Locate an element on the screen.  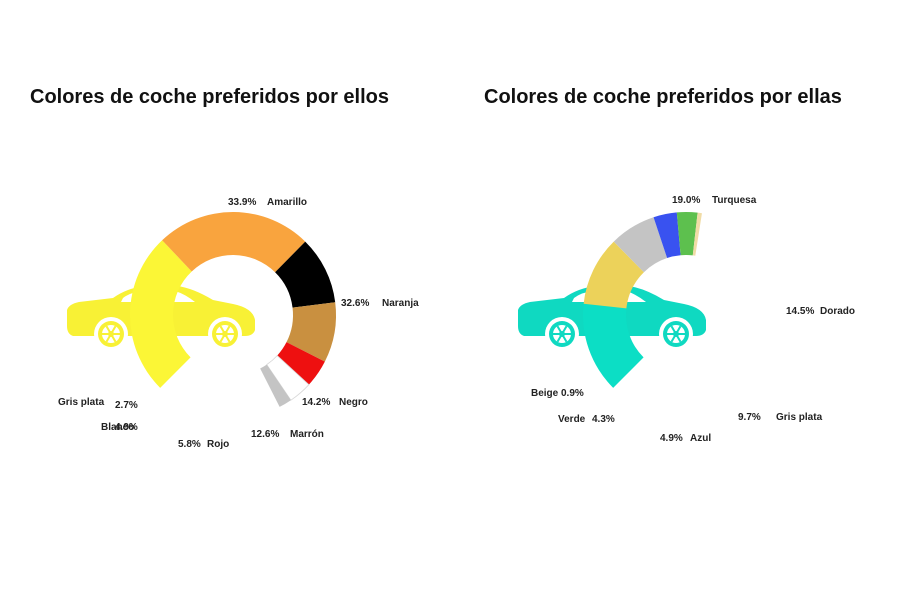
pct-label-turquesa: 19.0% is located at coordinates (686, 200).